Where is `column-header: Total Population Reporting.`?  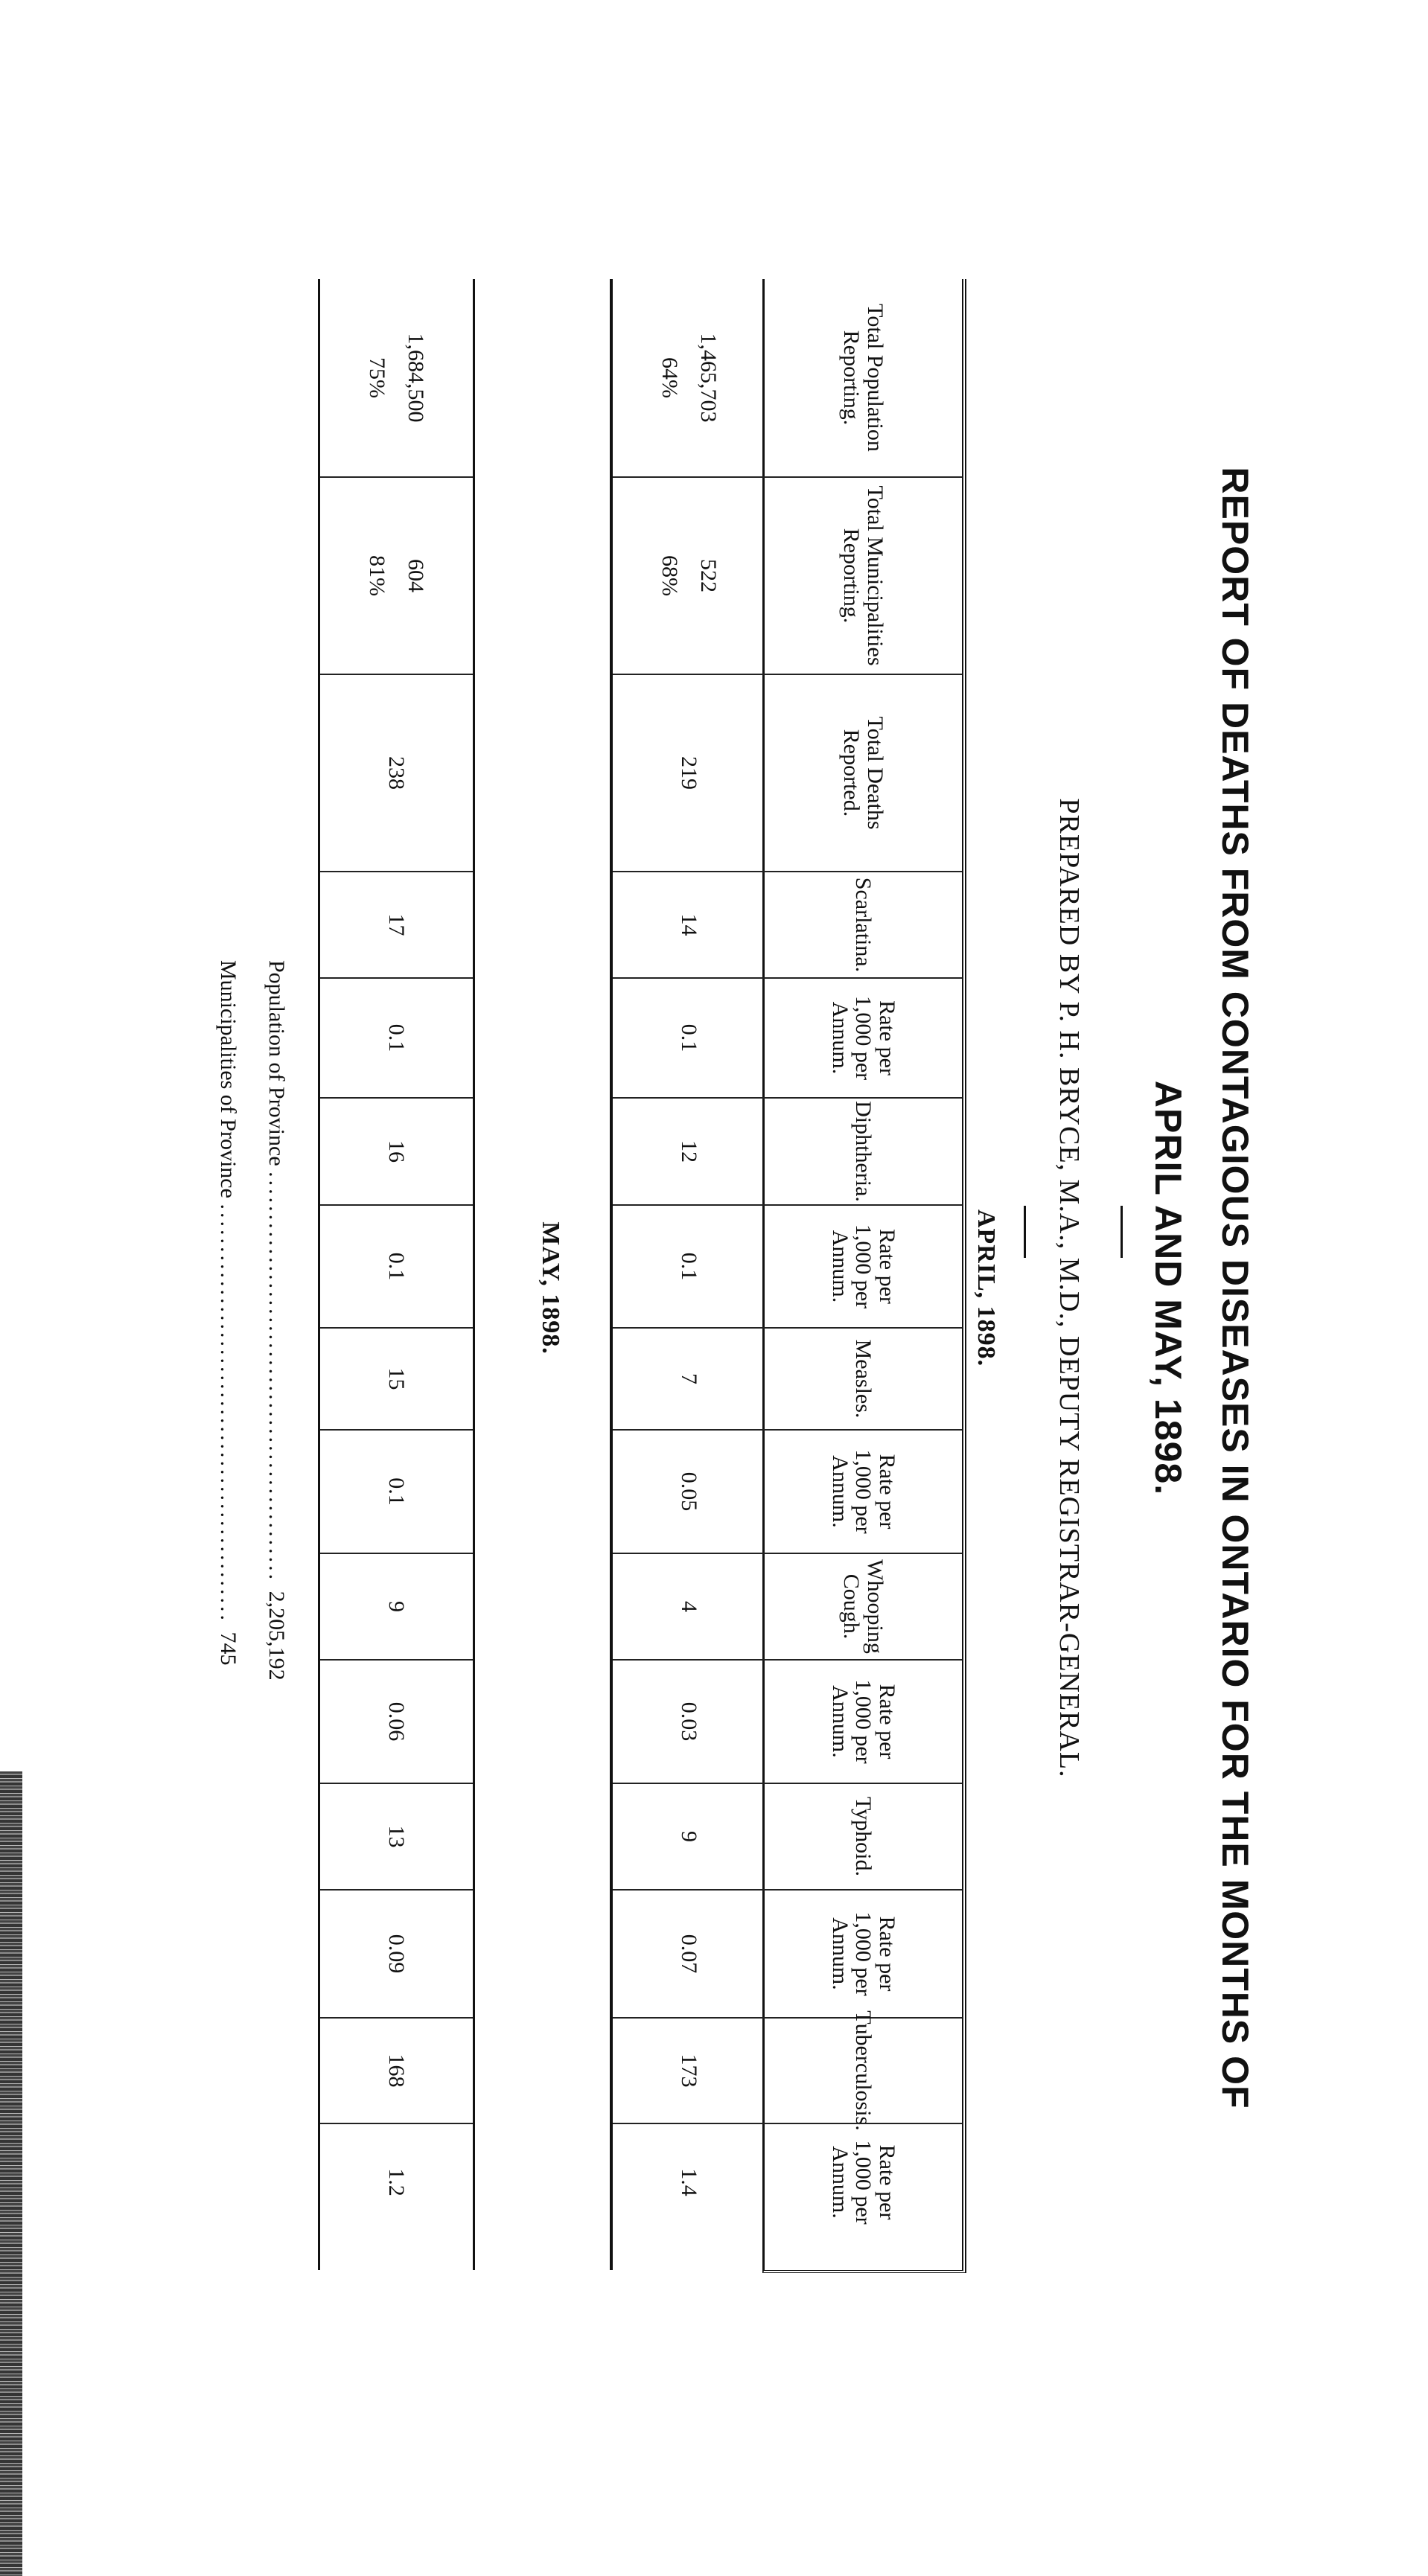
column-header: Total Population Reporting. is located at coordinates (863, 378).